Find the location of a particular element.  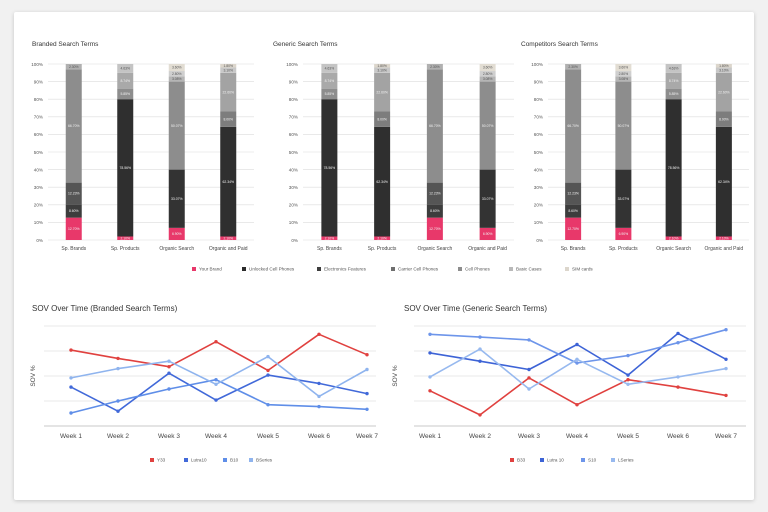

x-tick-label: Week 3 is located at coordinates (169, 436).